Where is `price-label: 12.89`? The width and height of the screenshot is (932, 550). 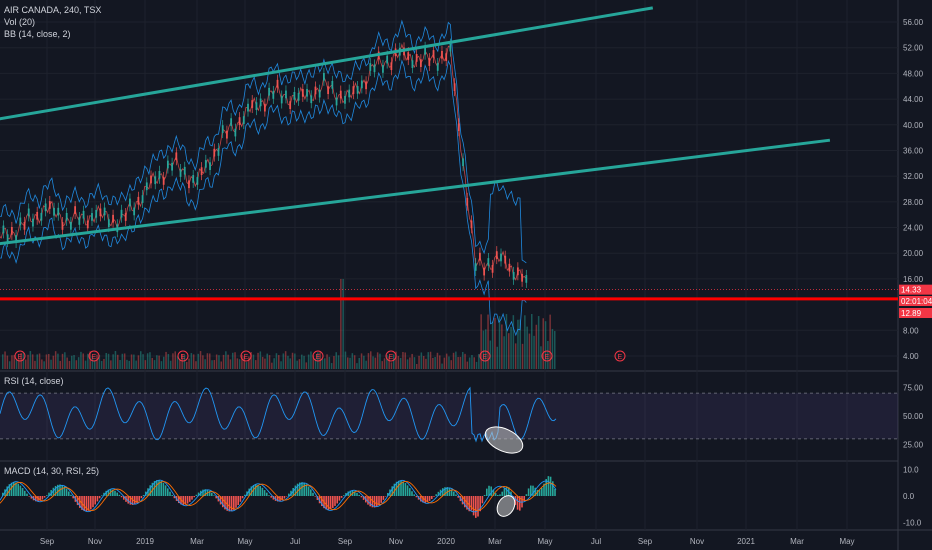
price-label: 12.89 is located at coordinates (911, 313).